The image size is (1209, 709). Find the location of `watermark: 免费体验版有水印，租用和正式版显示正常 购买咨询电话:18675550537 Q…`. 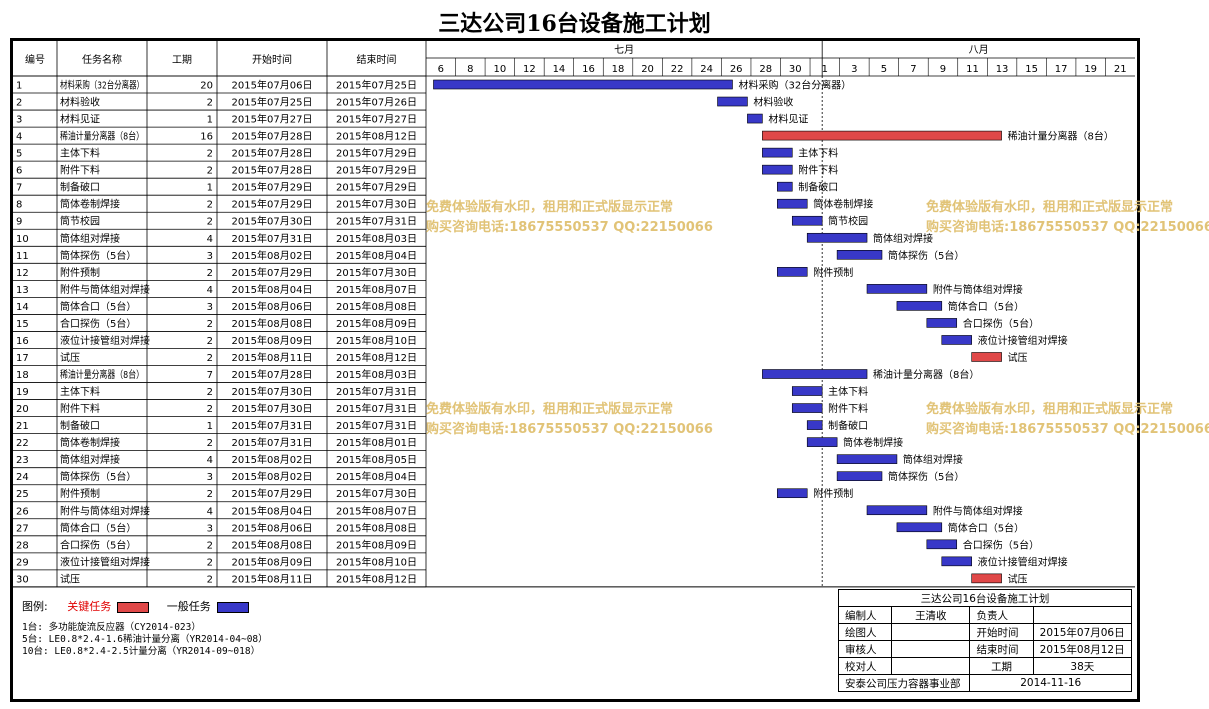

watermark: 免费体验版有水印，租用和正式版显示正常 购买咨询电话:18675550537 Q… is located at coordinates (1067, 420).